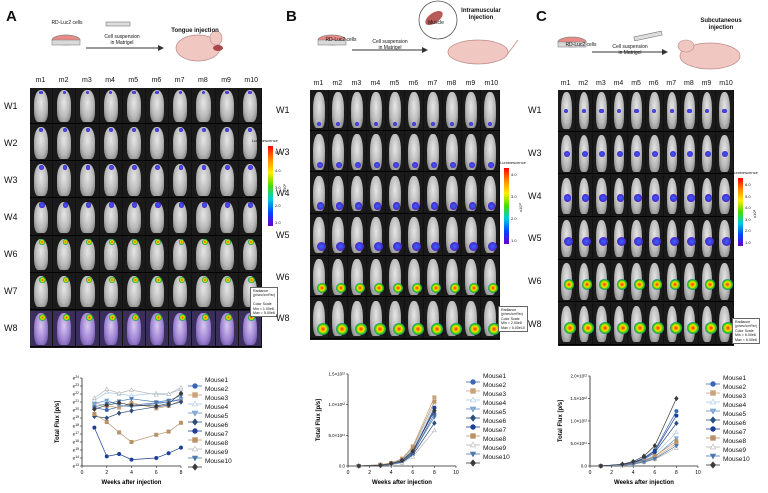 The height and width of the screenshot is (493, 768). I want to click on mouse-column-header: m7, so click(179, 80).